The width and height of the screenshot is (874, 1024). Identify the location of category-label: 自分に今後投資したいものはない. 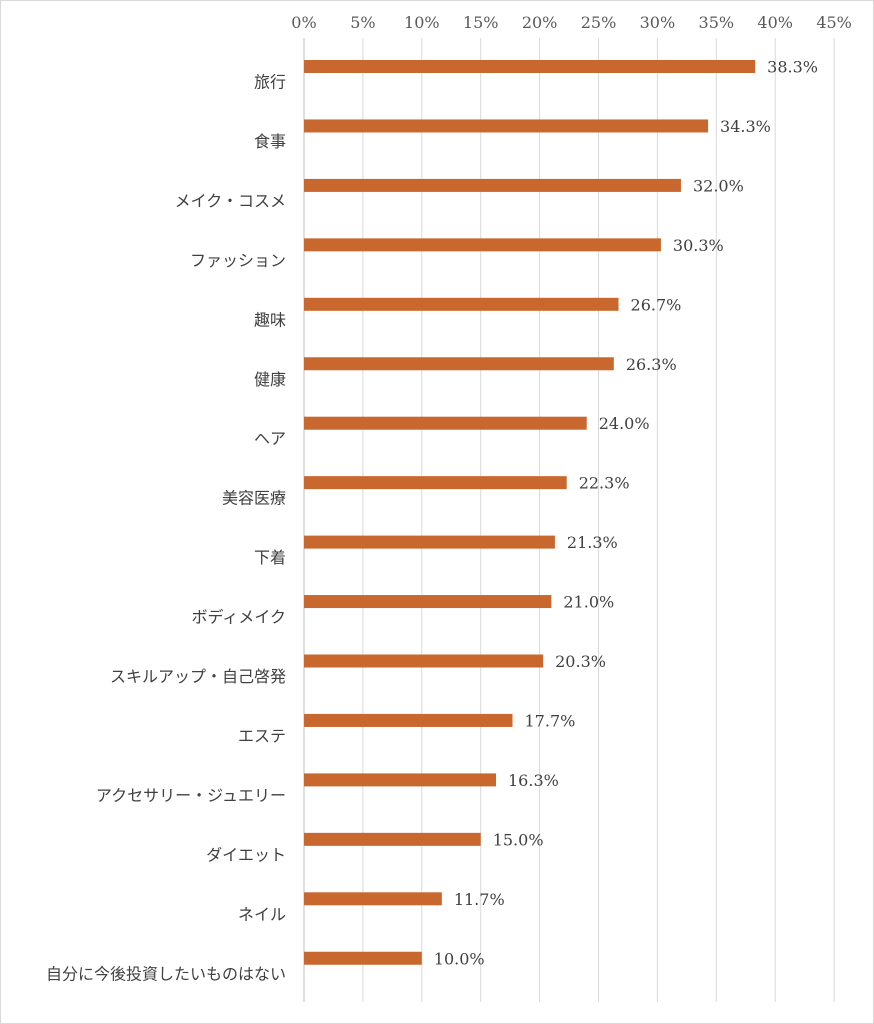
(166, 973).